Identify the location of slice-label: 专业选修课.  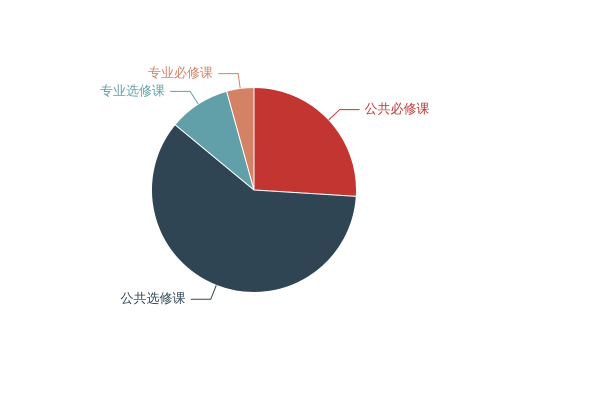
(133, 91).